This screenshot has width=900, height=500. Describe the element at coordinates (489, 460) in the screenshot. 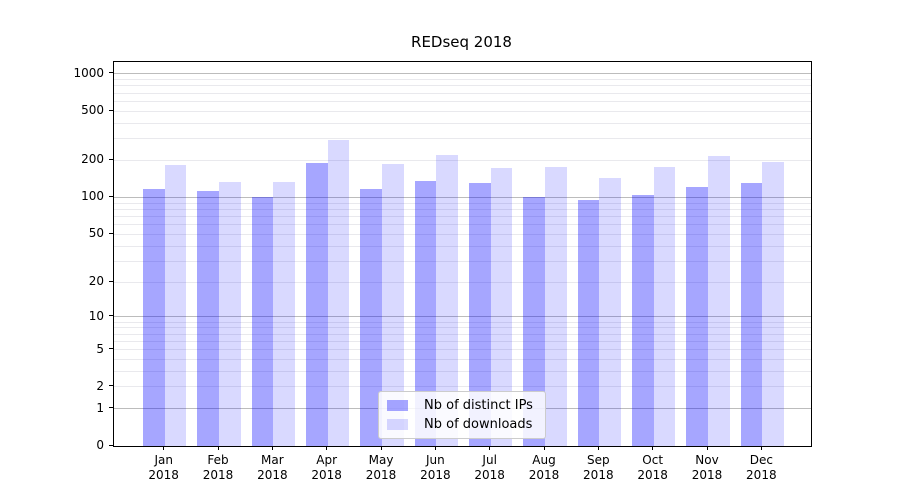

I see `x-tick-month: Jul` at that location.